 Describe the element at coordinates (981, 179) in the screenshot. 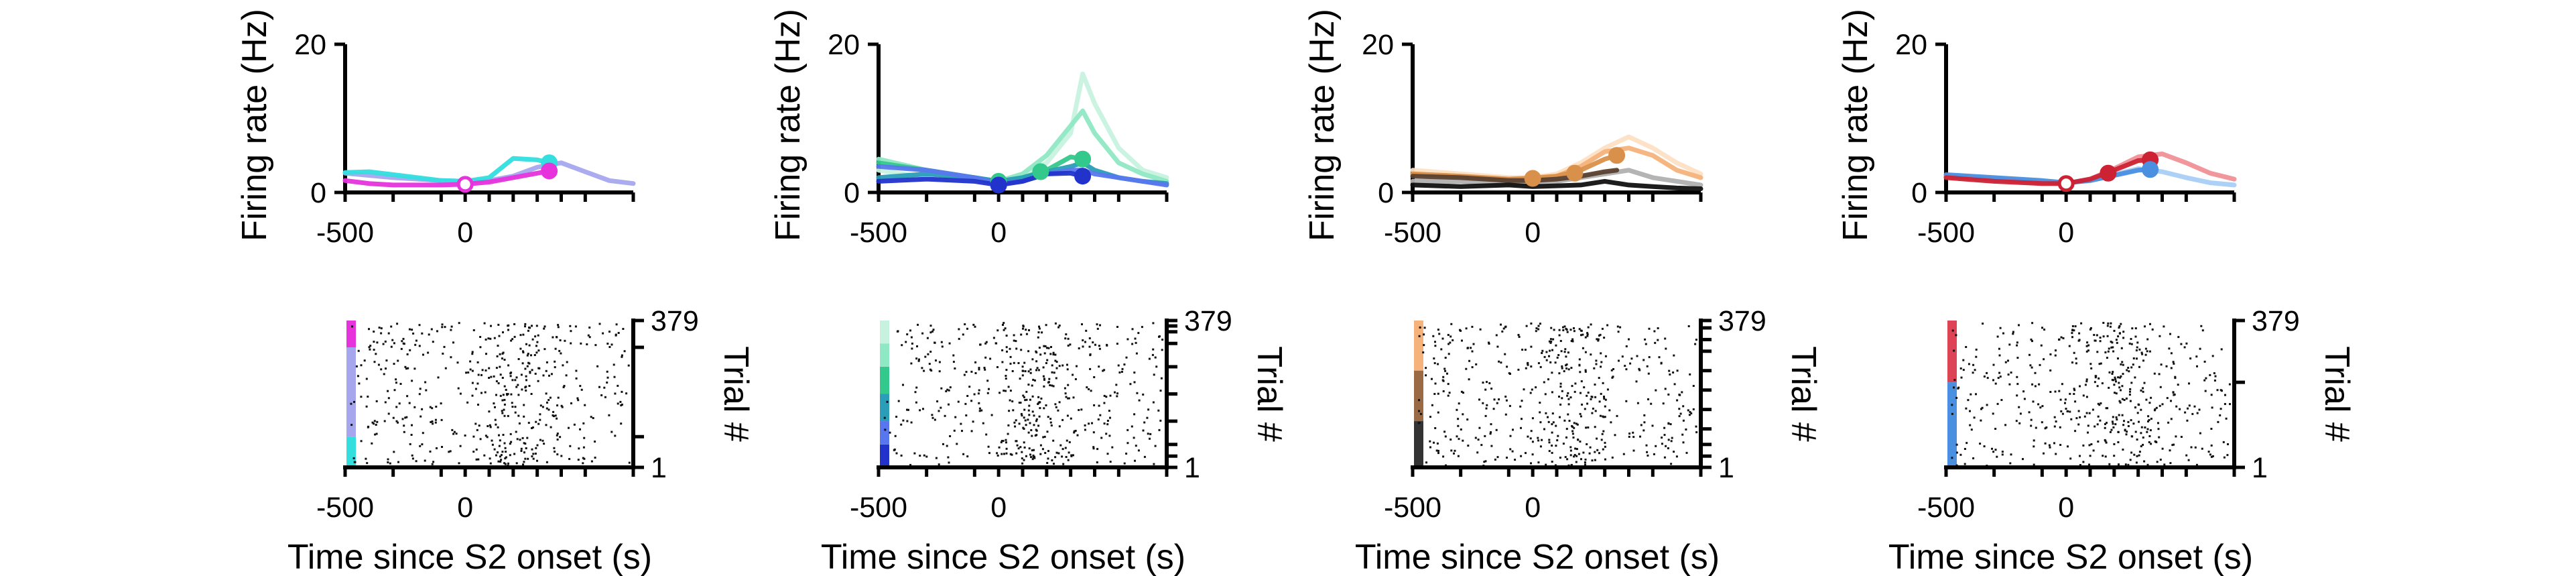

I see `series-line` at that location.